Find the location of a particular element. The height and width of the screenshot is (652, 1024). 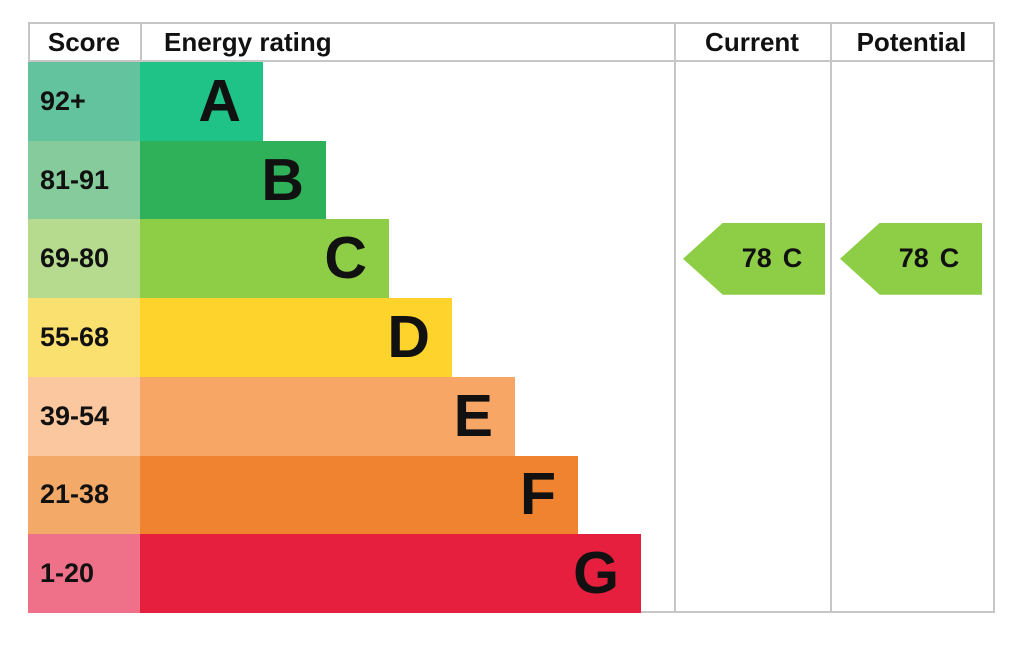

current-band-letter: C is located at coordinates (792, 258).